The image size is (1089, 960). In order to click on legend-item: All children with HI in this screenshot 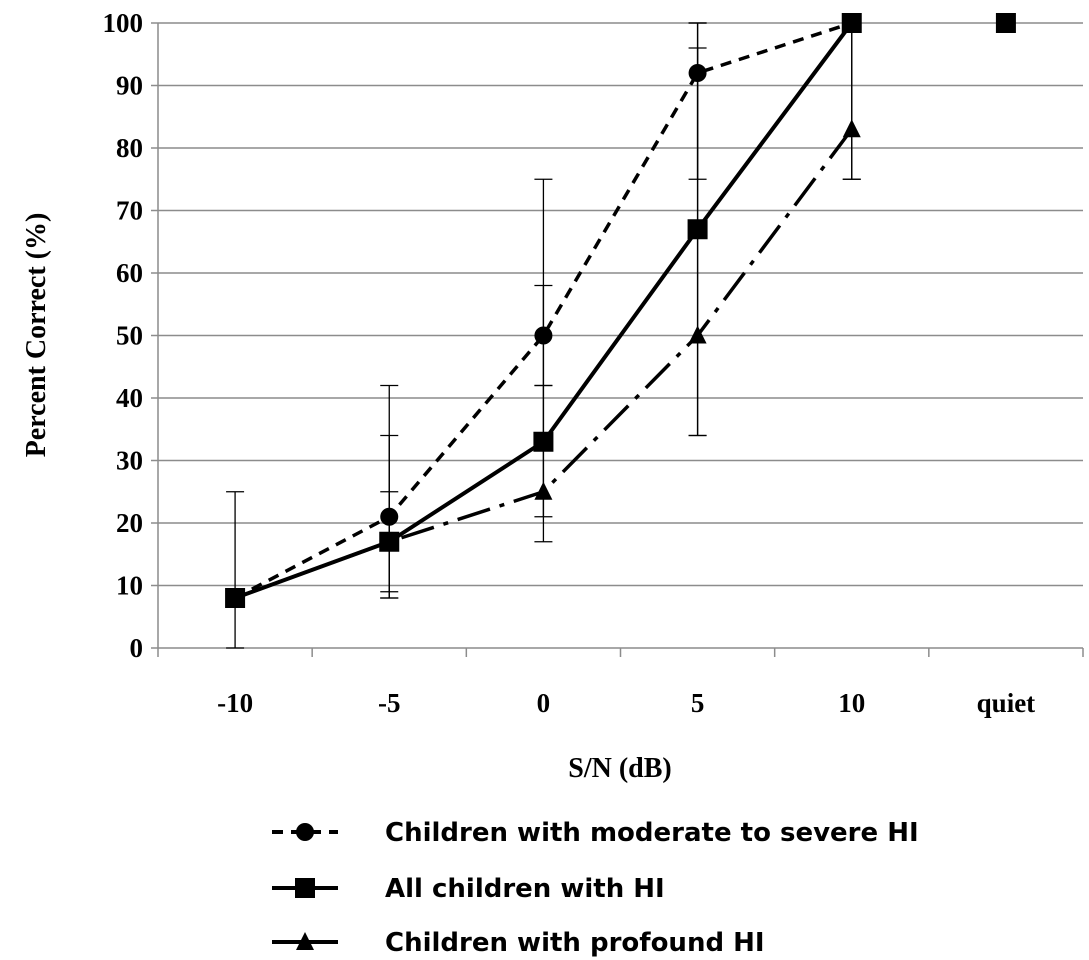, I will do `click(468, 889)`.